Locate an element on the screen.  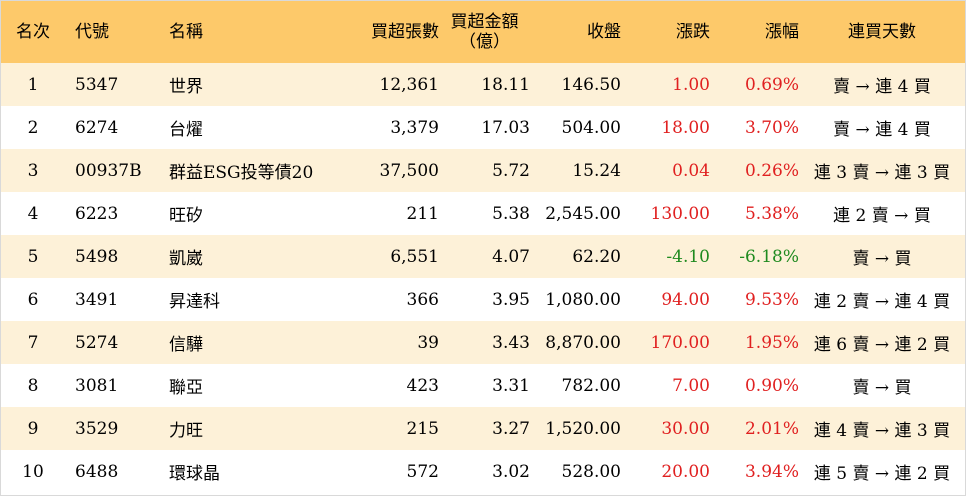
cell-name: 昇達科 is located at coordinates (194, 302).